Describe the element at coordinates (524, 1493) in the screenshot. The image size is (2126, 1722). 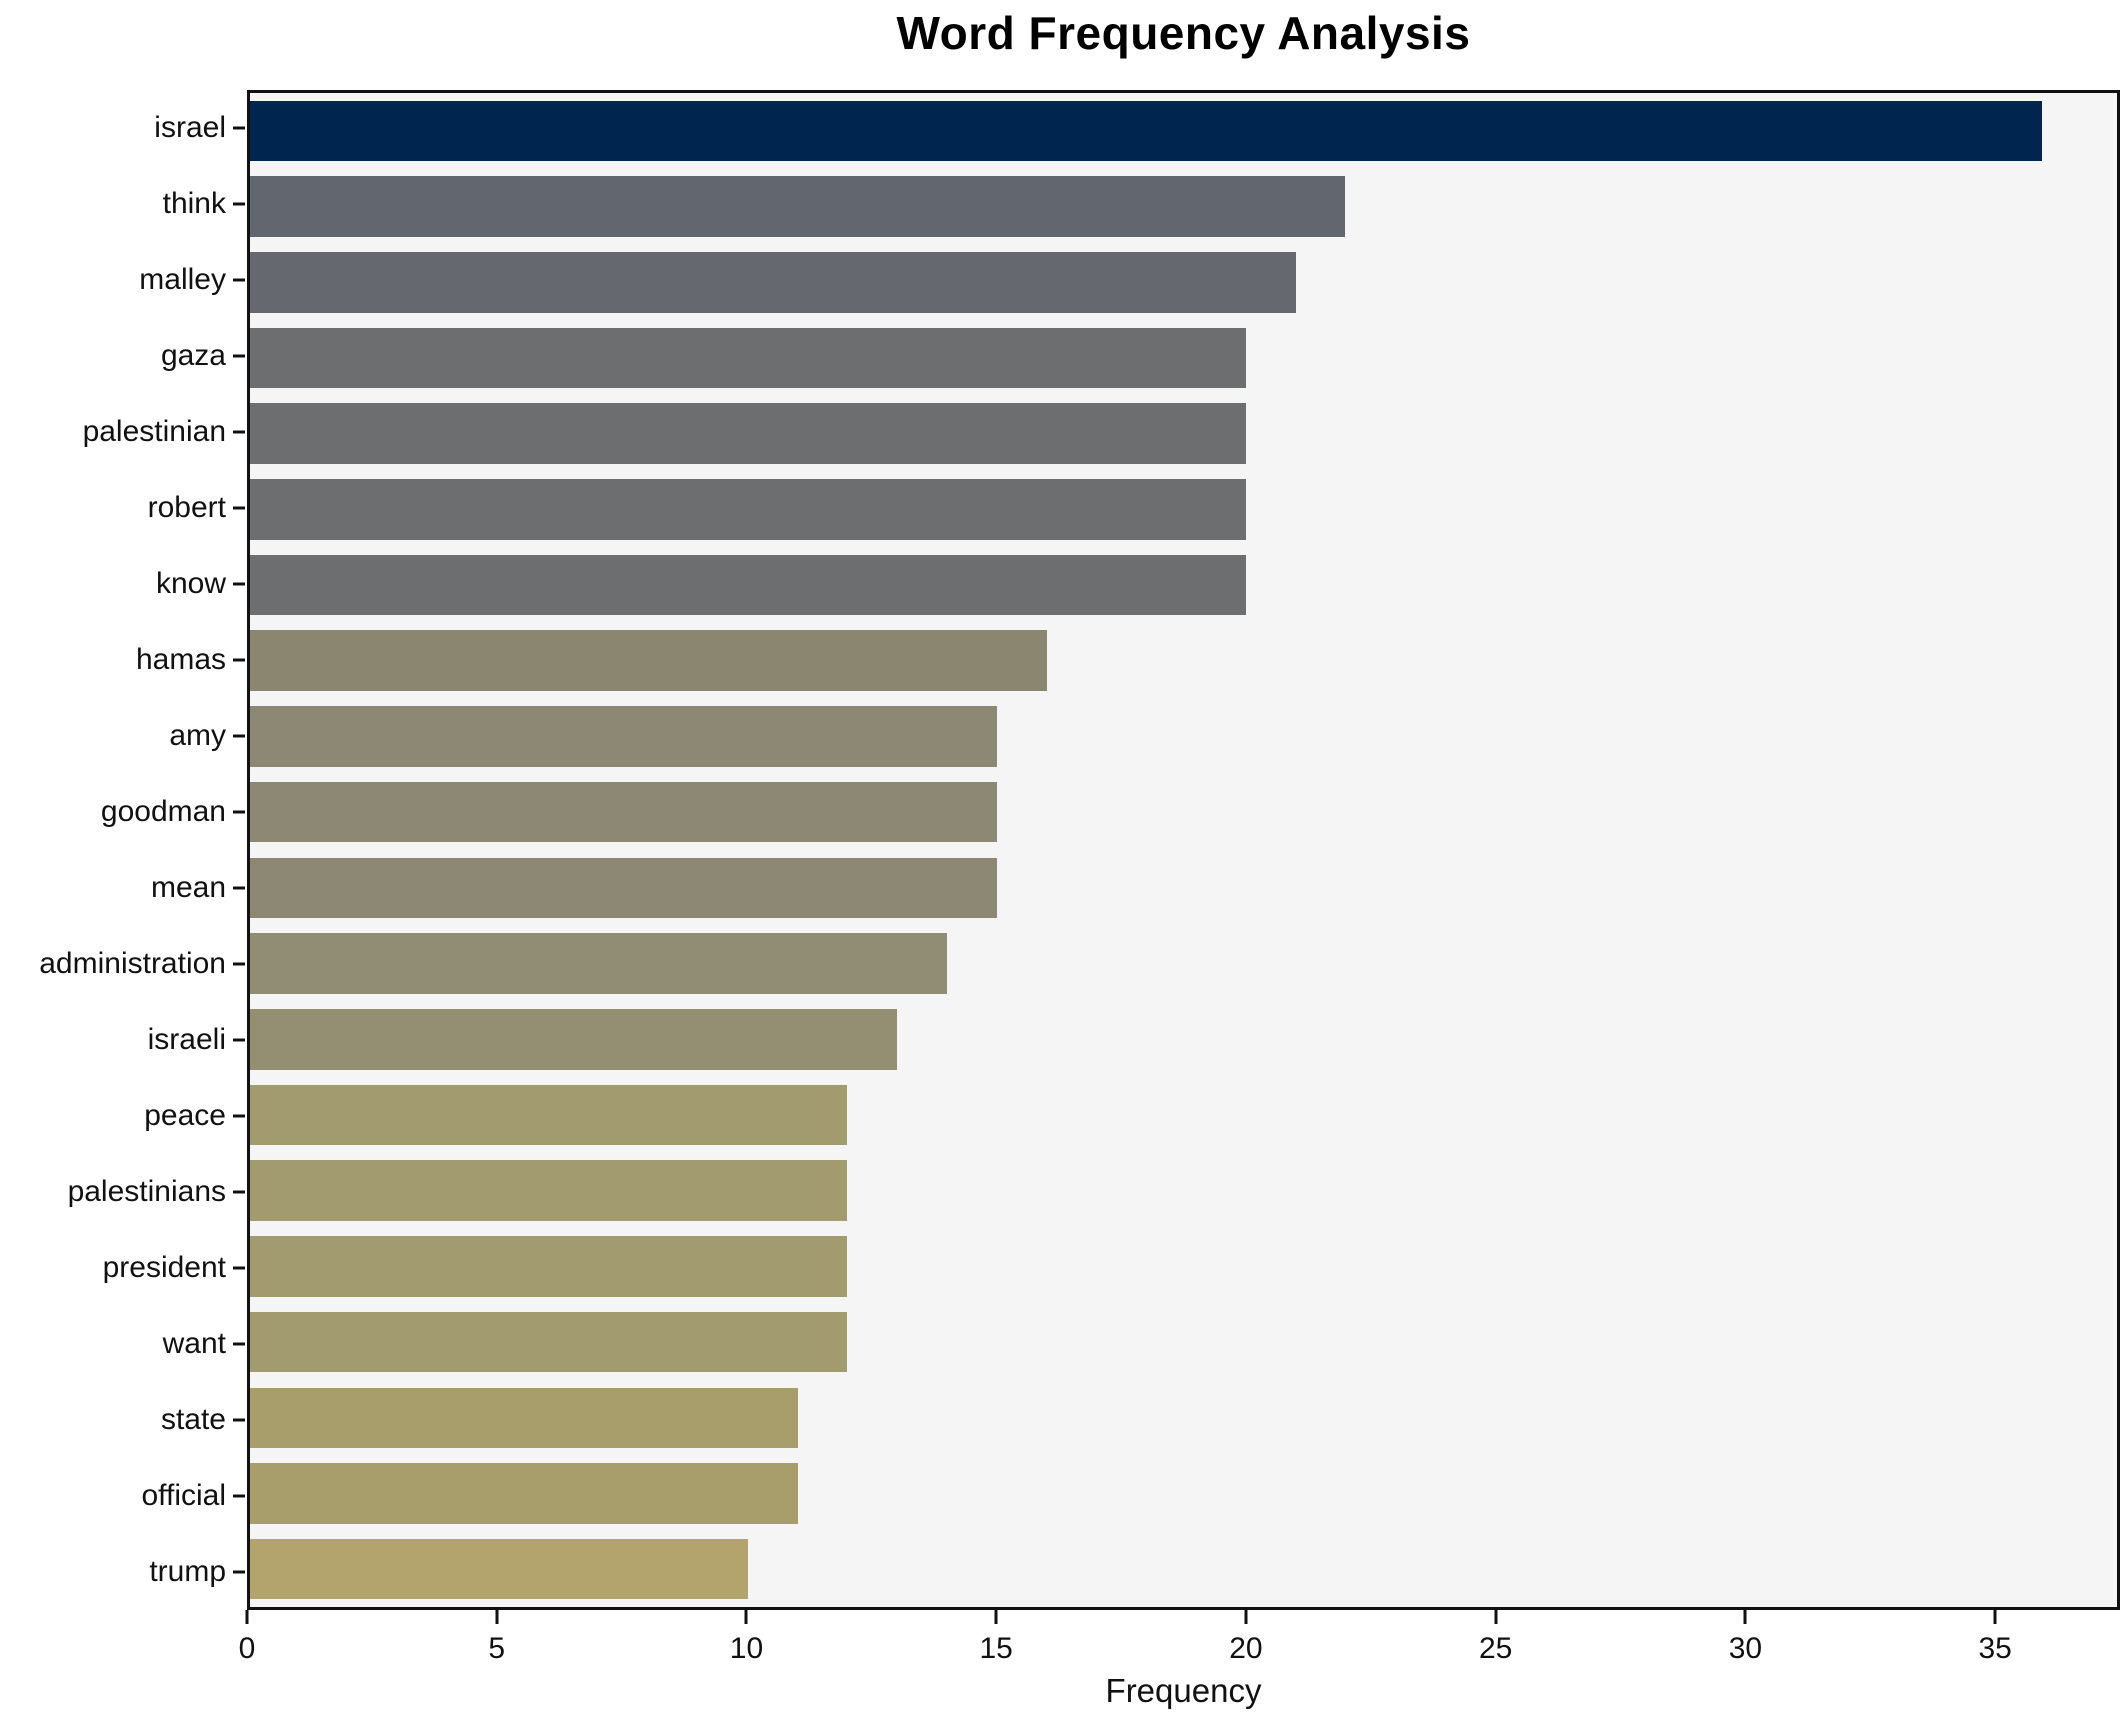
I see `bar-official` at that location.